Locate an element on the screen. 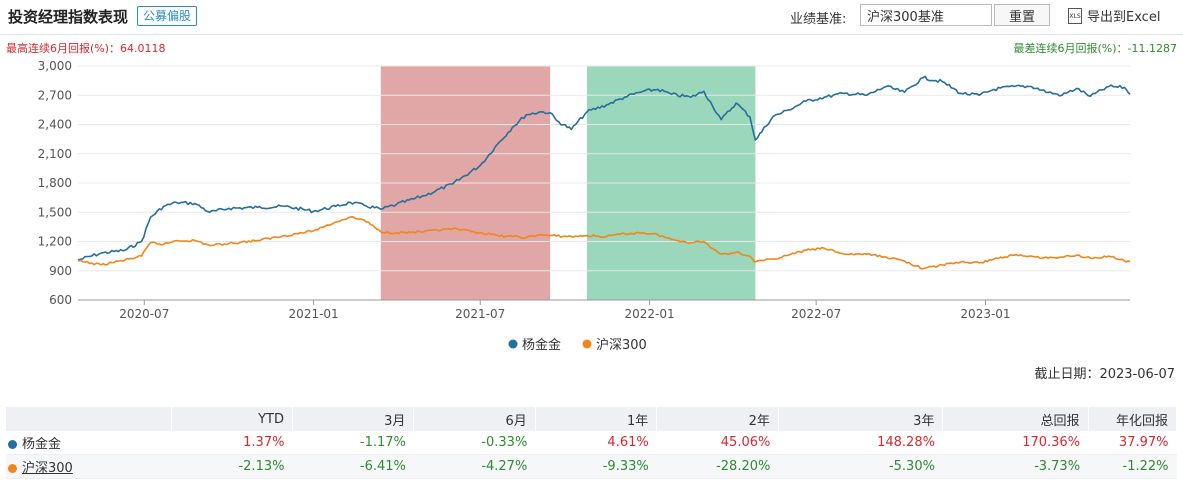  x-tick-label: 2021-07 is located at coordinates (480, 314).